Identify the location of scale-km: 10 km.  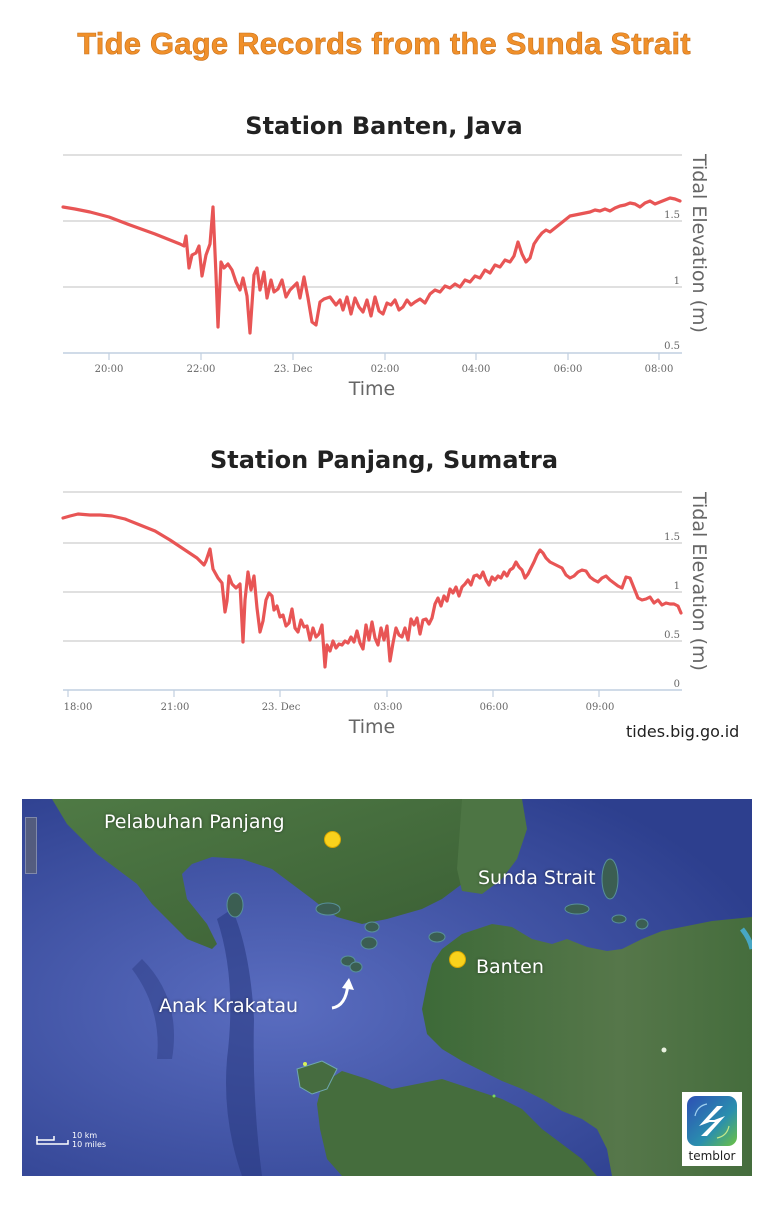
(85, 1135).